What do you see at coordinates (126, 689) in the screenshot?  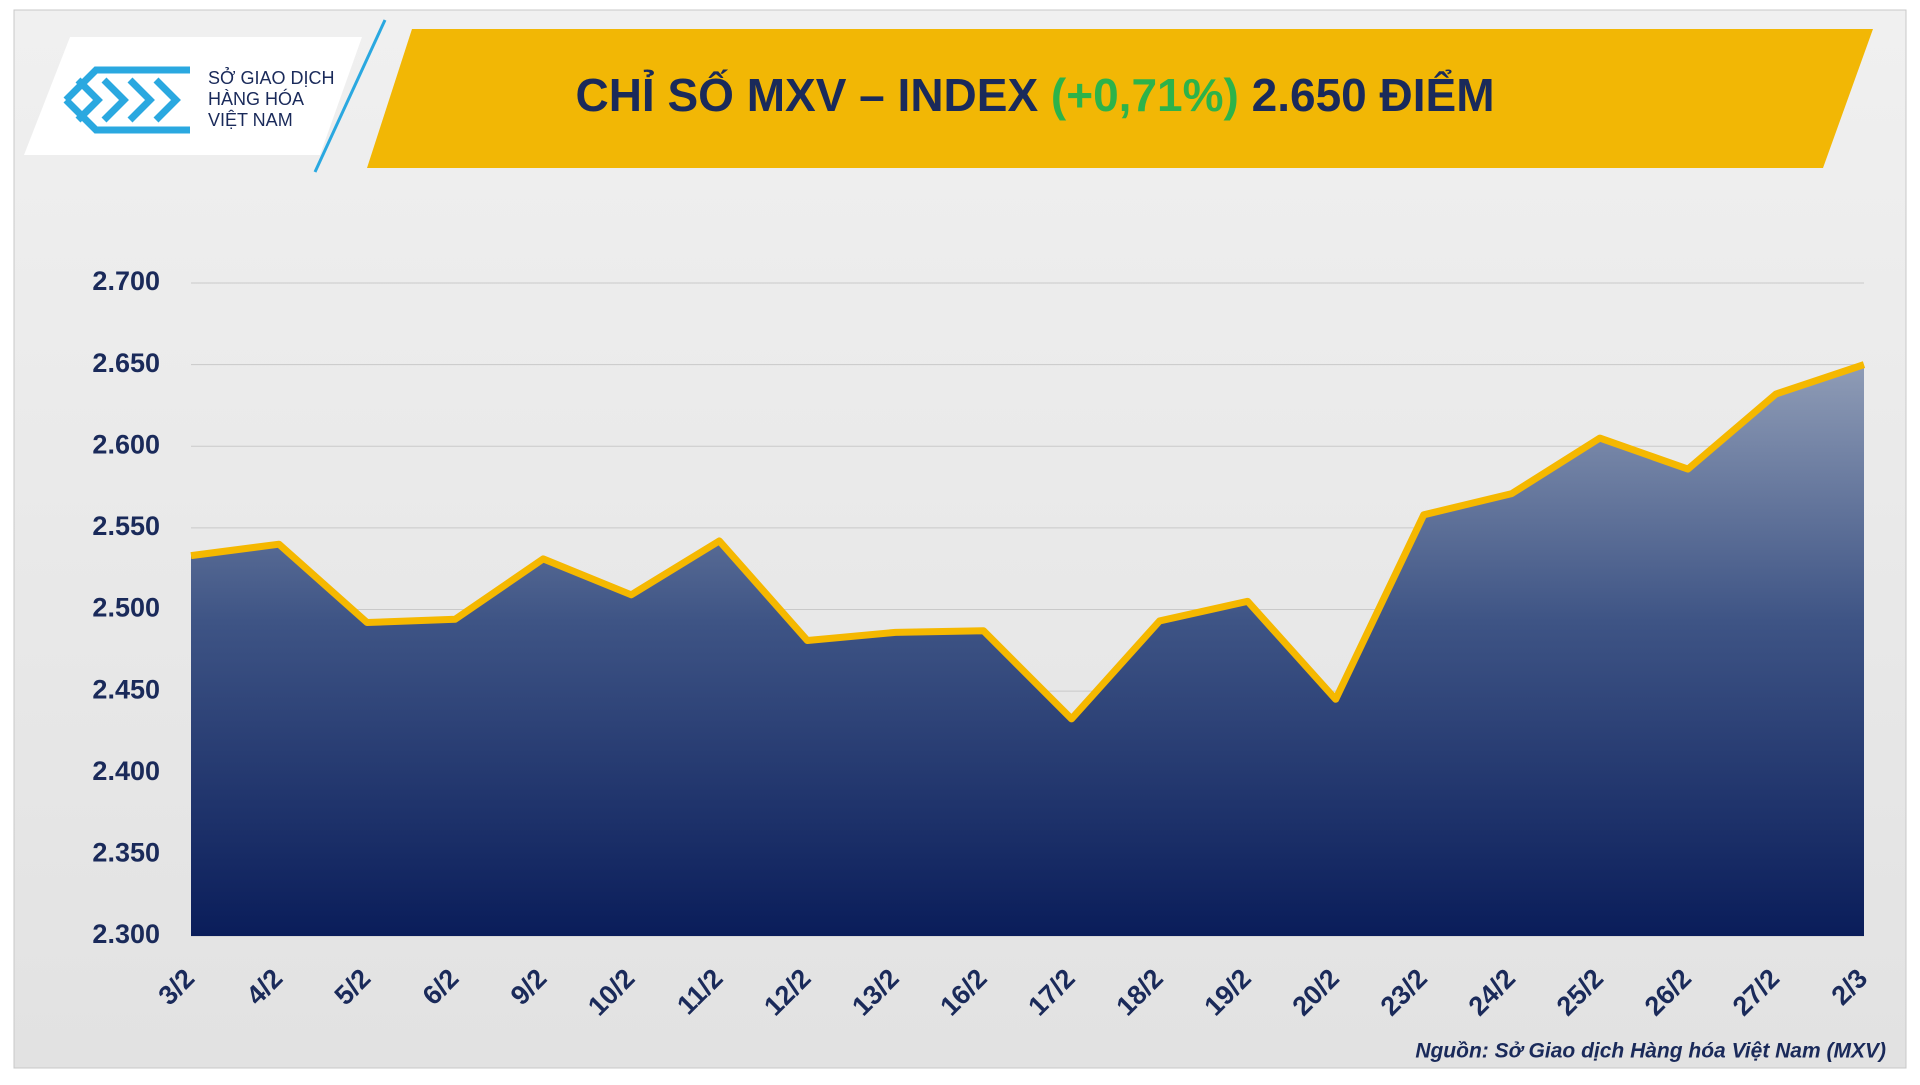 I see `y-tick-label: 2.450` at bounding box center [126, 689].